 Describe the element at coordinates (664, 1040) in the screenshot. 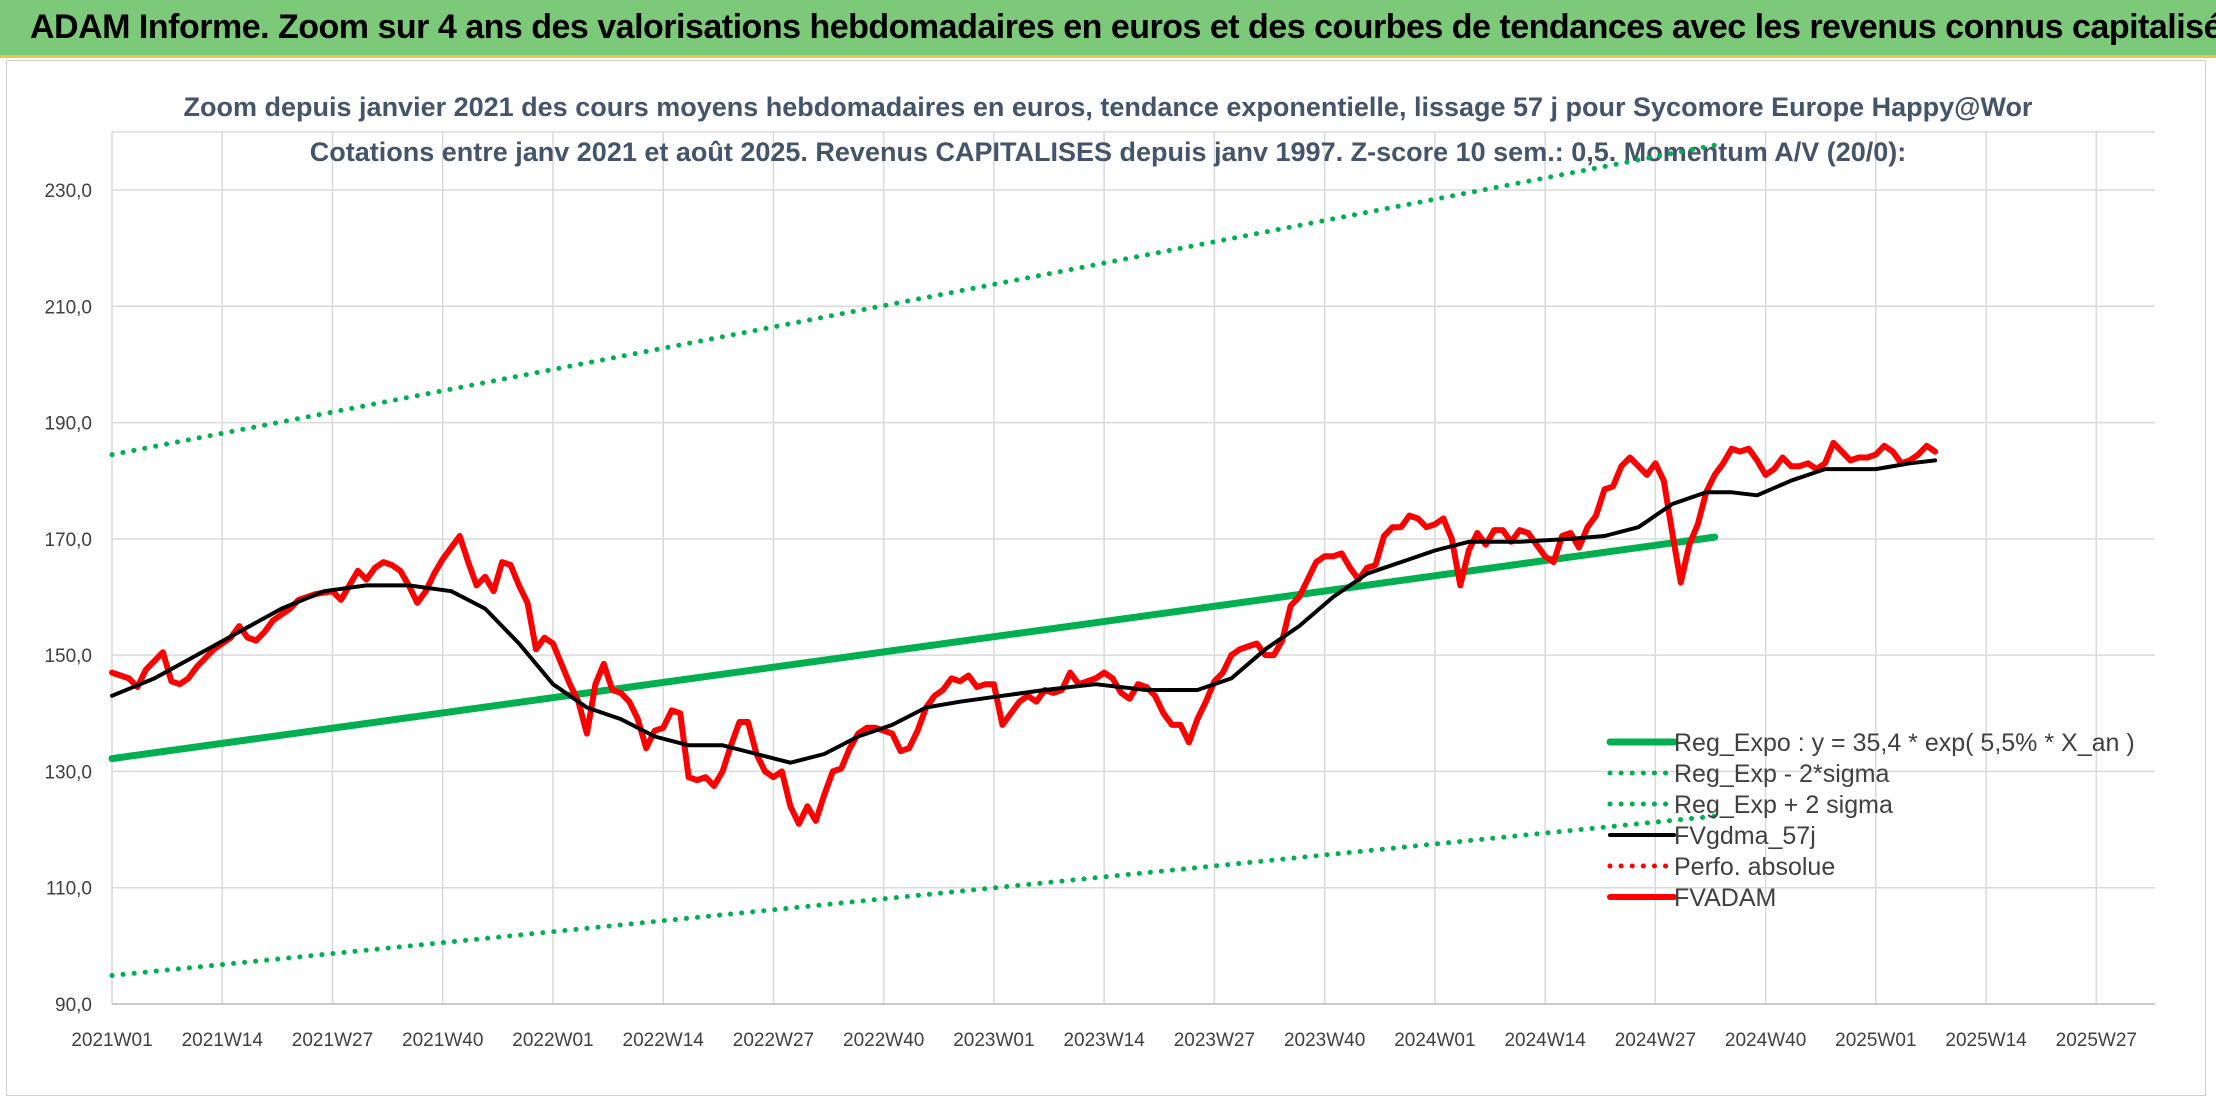

I see `x-tick-label: 2022W14` at that location.